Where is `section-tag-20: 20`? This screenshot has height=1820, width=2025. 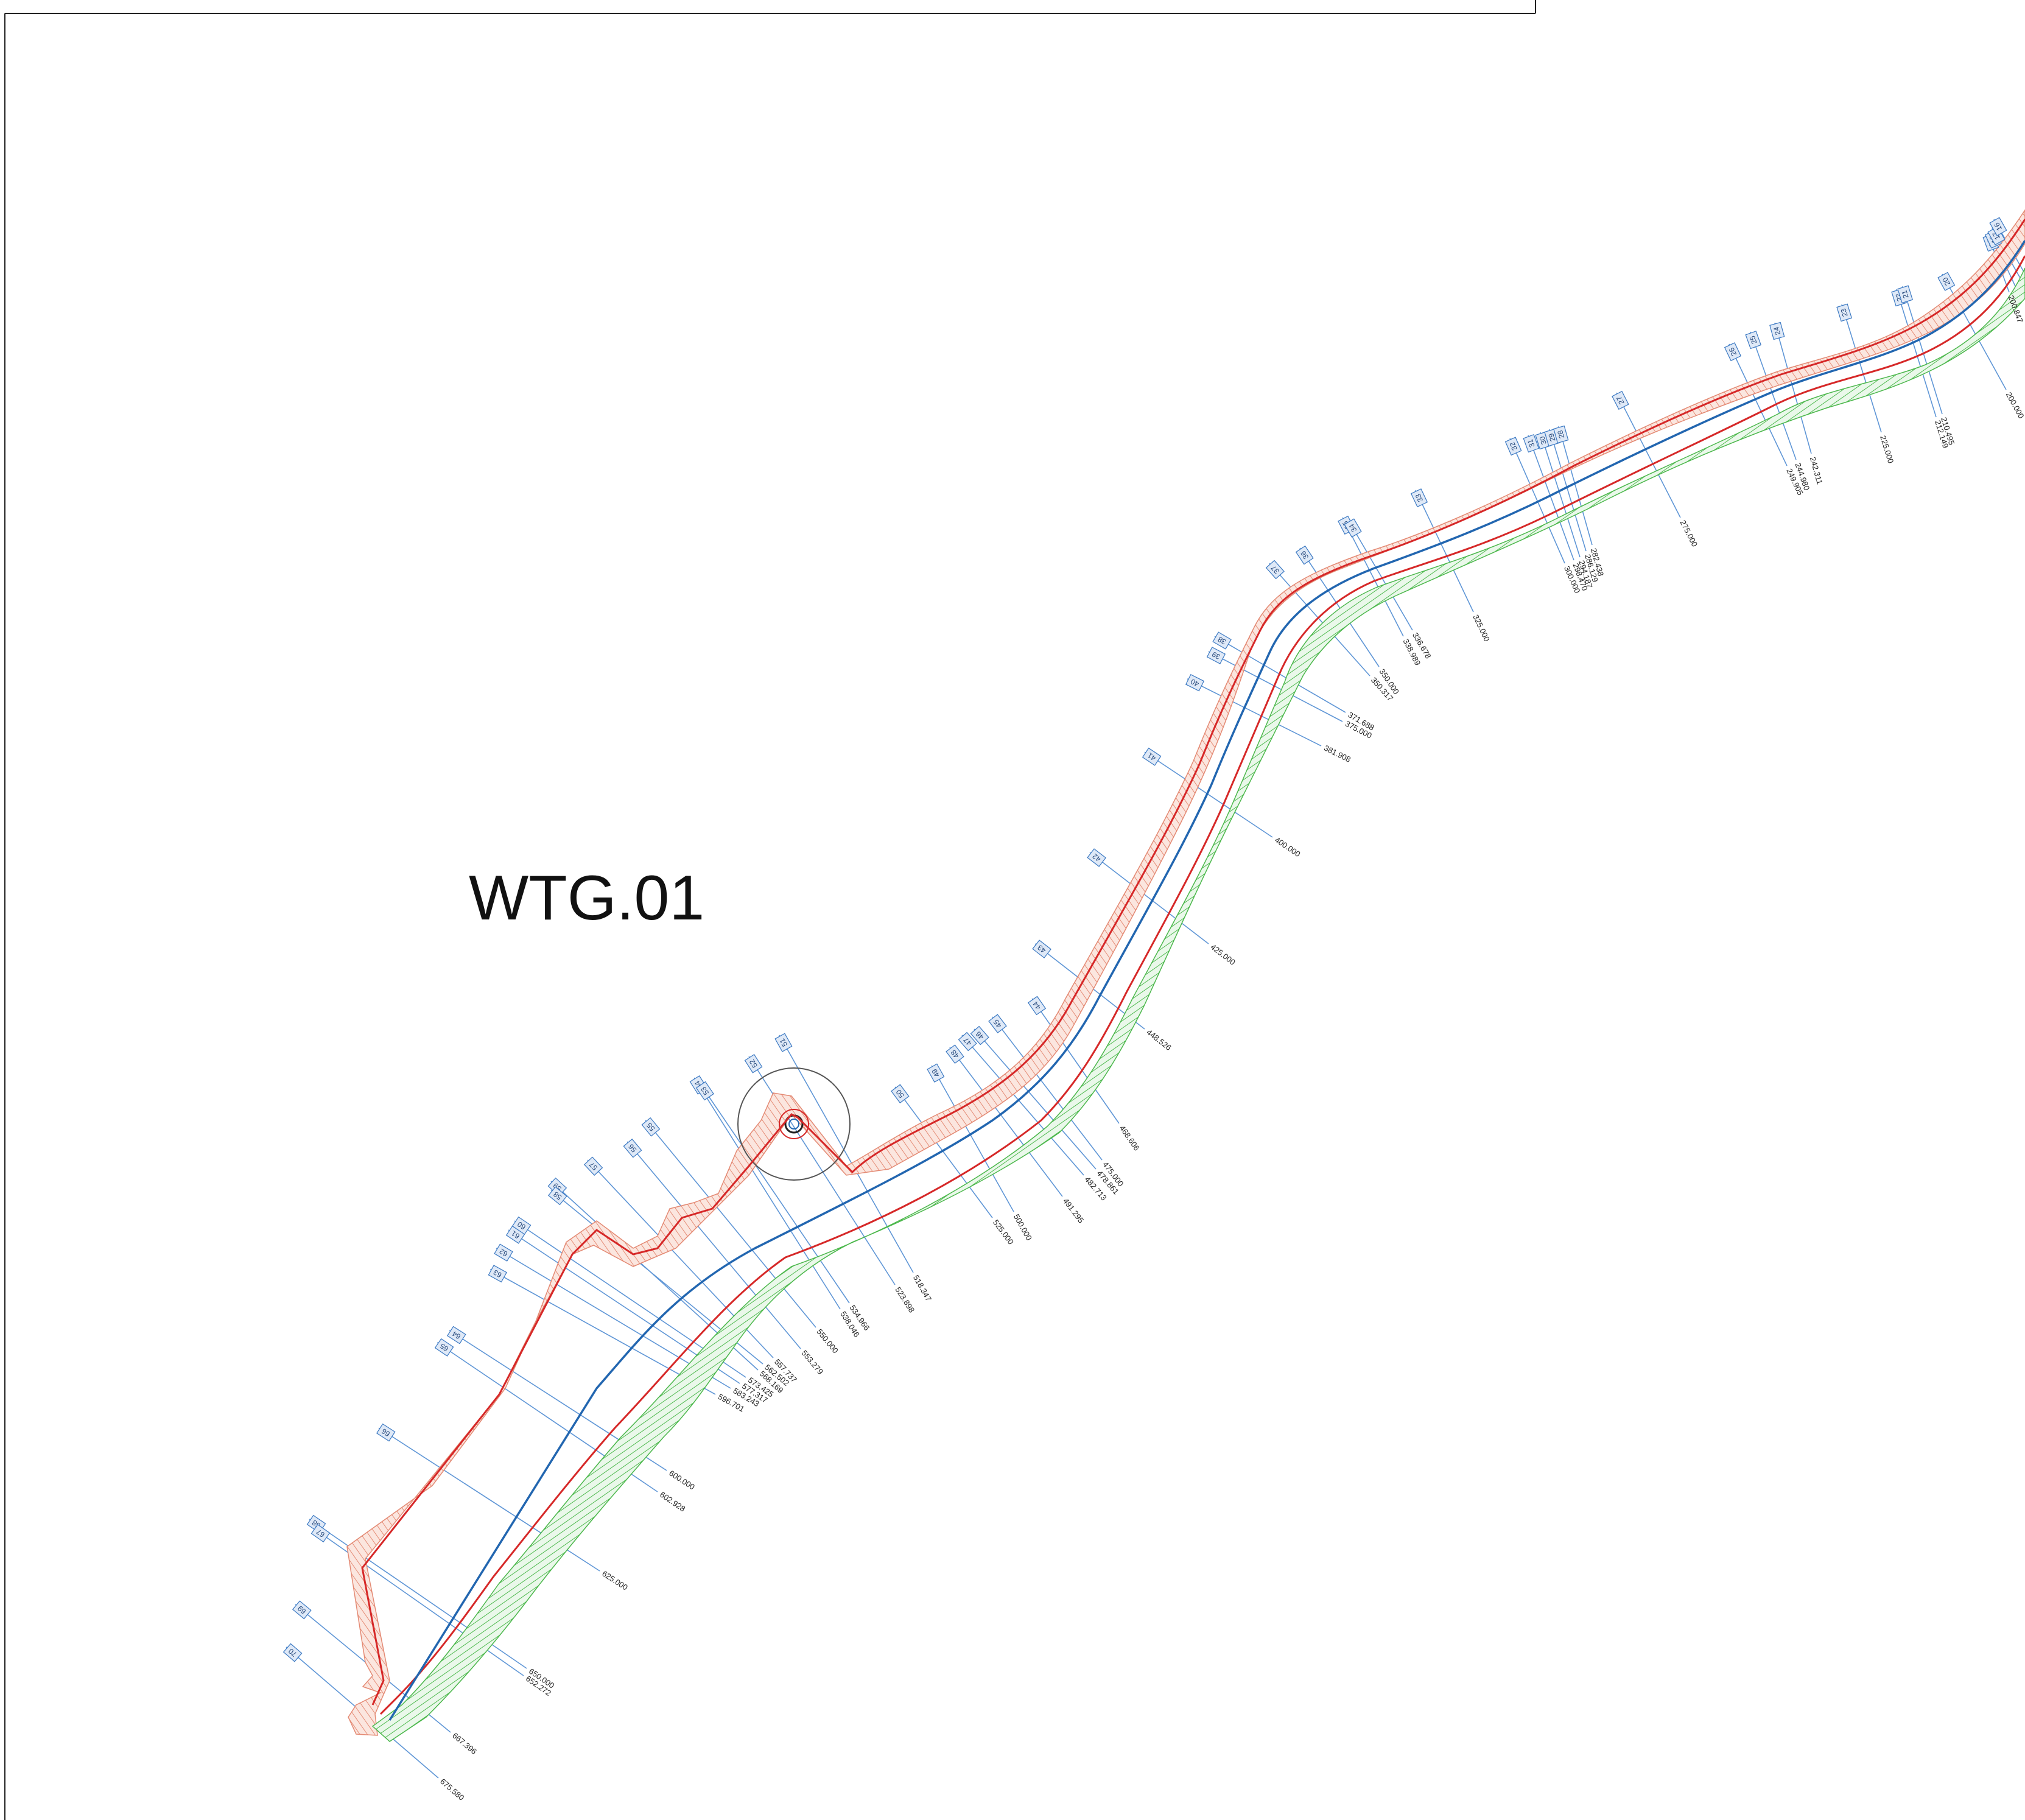 section-tag-20: 20 is located at coordinates (1946, 281).